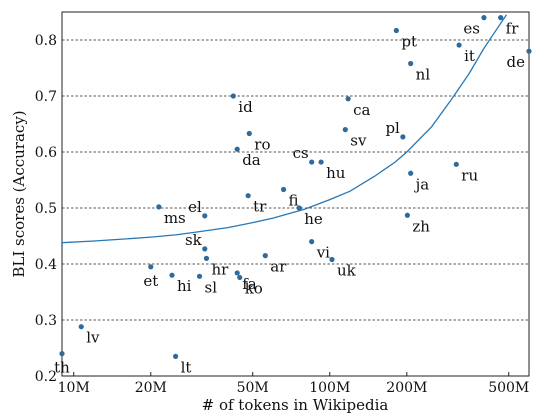 This screenshot has height=416, width=533. I want to click on point-ro, so click(249, 133).